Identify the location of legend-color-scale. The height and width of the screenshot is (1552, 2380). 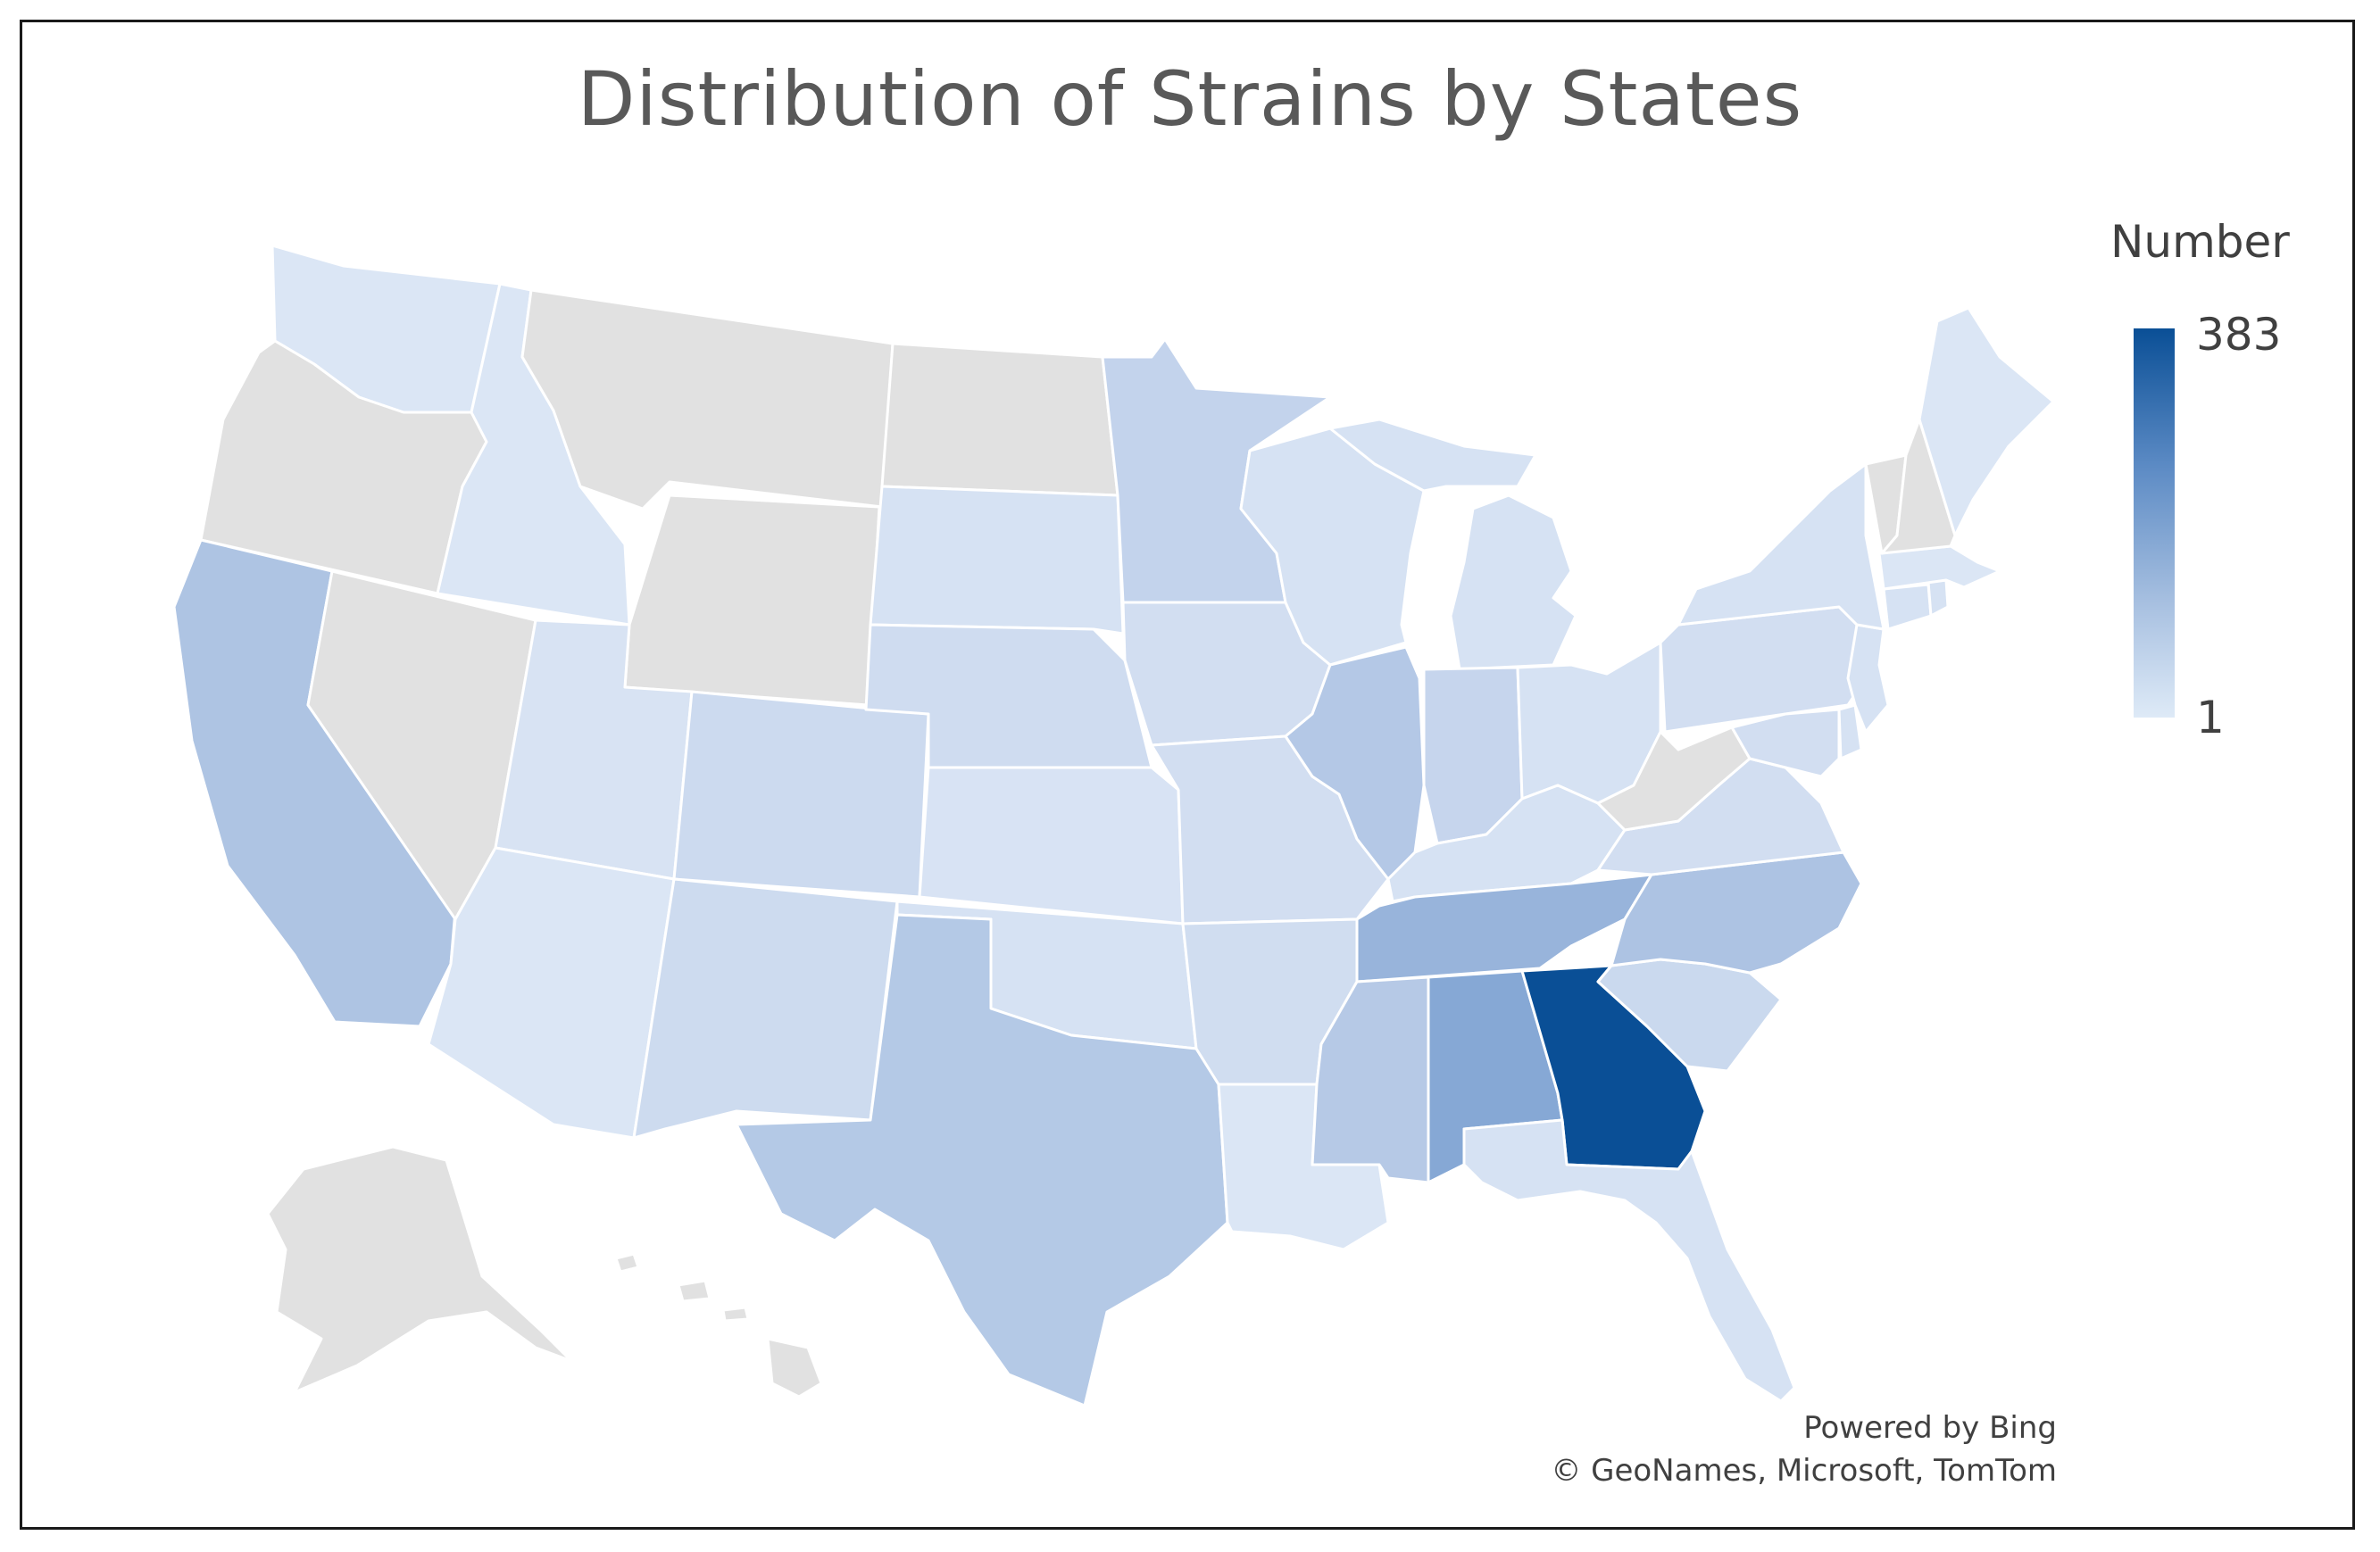
(2154, 523).